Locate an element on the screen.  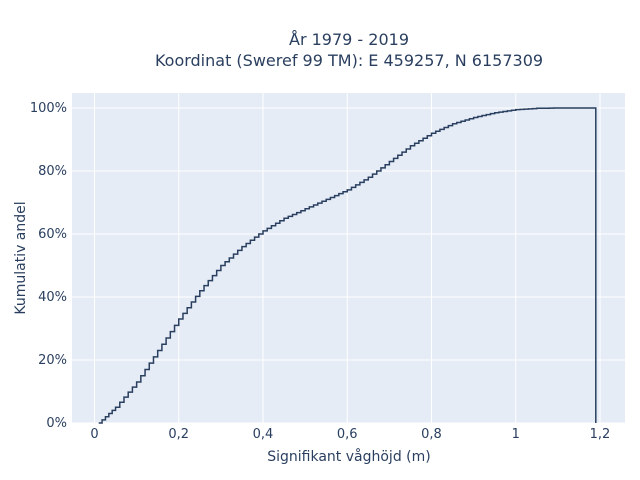
y-tick-label: 0% is located at coordinates (56, 423).